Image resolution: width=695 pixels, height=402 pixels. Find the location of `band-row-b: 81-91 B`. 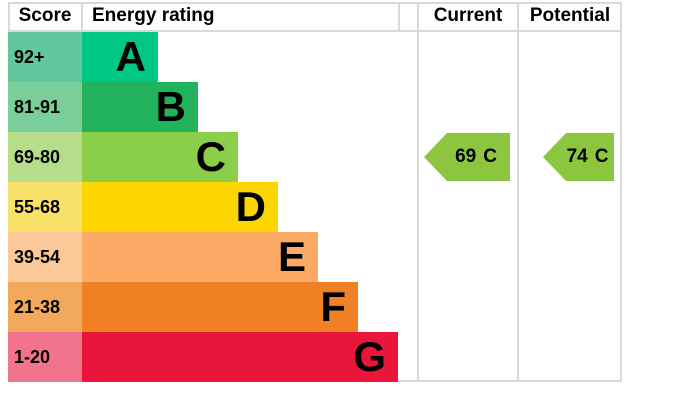

band-row-b: 81-91 B is located at coordinates (347, 107).